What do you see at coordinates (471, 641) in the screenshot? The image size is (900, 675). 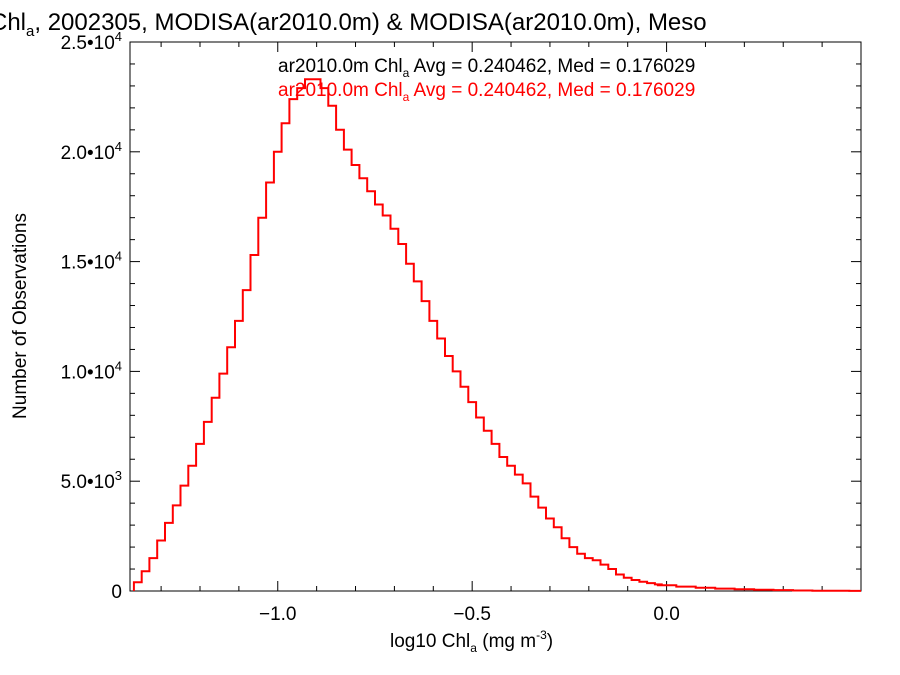 I see `x-axis-label: log10 Chla (mg m-3)` at bounding box center [471, 641].